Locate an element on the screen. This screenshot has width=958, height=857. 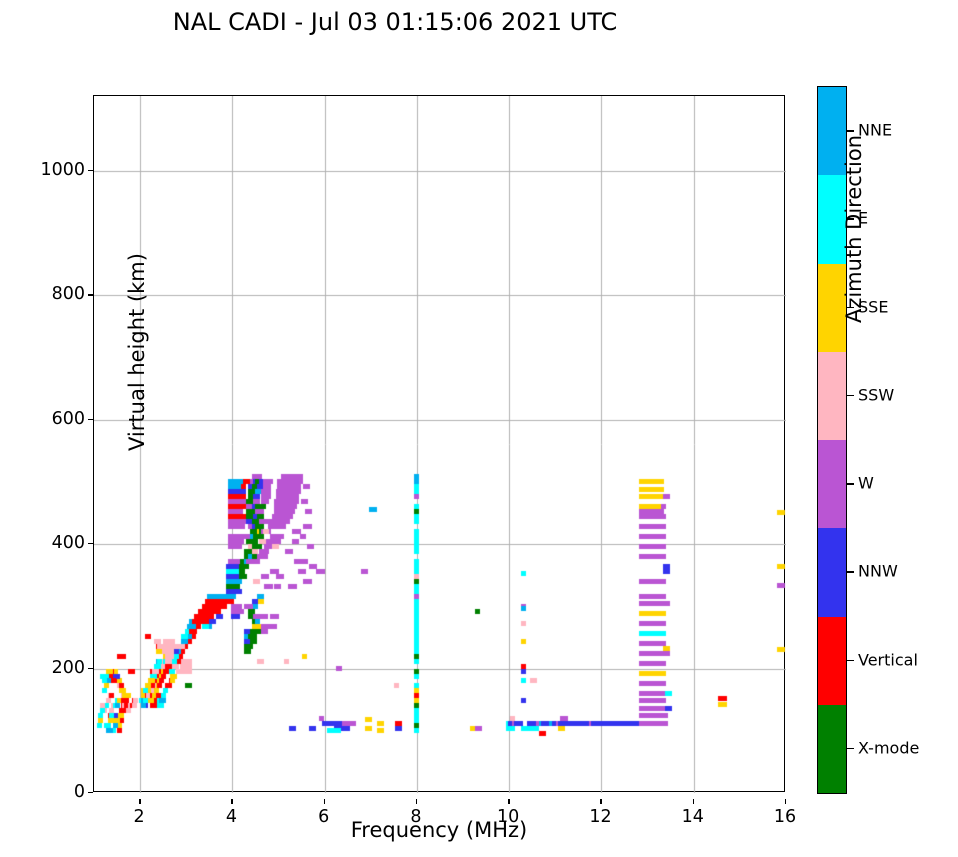
y-tick-label: 1000 is located at coordinates (62, 169).